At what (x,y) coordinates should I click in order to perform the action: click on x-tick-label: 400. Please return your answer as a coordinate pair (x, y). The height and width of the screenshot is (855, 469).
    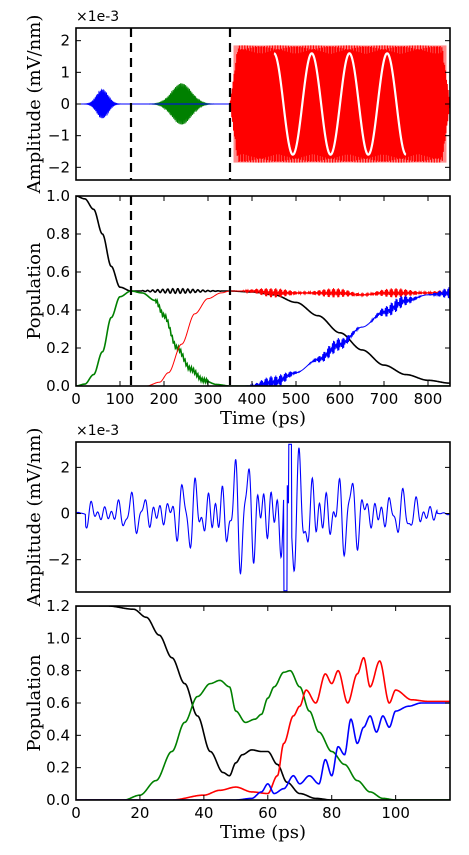
    Looking at the image, I should click on (252, 399).